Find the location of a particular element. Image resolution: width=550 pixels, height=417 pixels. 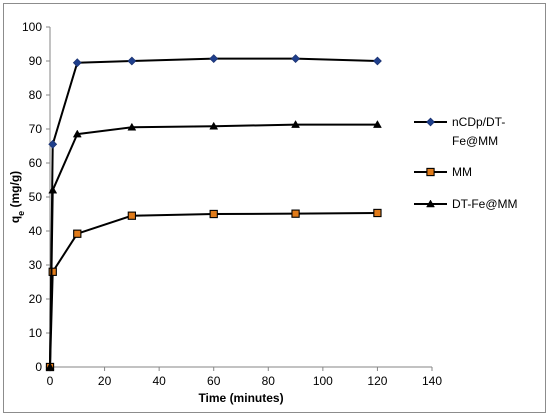

legend-label: Fe@MM is located at coordinates (475, 141).